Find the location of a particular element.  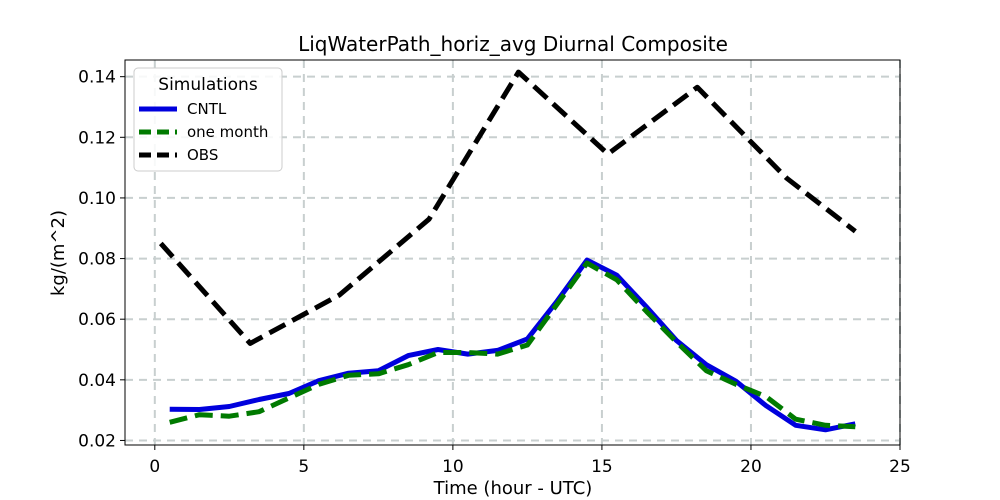

x-tick-label: 5 is located at coordinates (303, 467).